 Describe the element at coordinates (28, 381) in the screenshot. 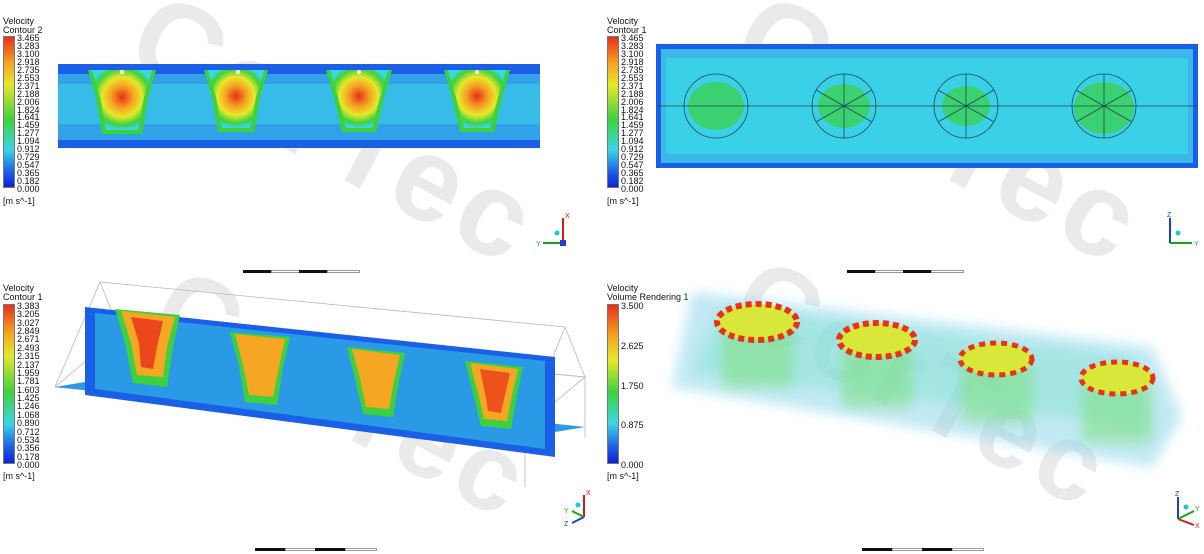

I see `legend-tick-label: 1.781` at that location.